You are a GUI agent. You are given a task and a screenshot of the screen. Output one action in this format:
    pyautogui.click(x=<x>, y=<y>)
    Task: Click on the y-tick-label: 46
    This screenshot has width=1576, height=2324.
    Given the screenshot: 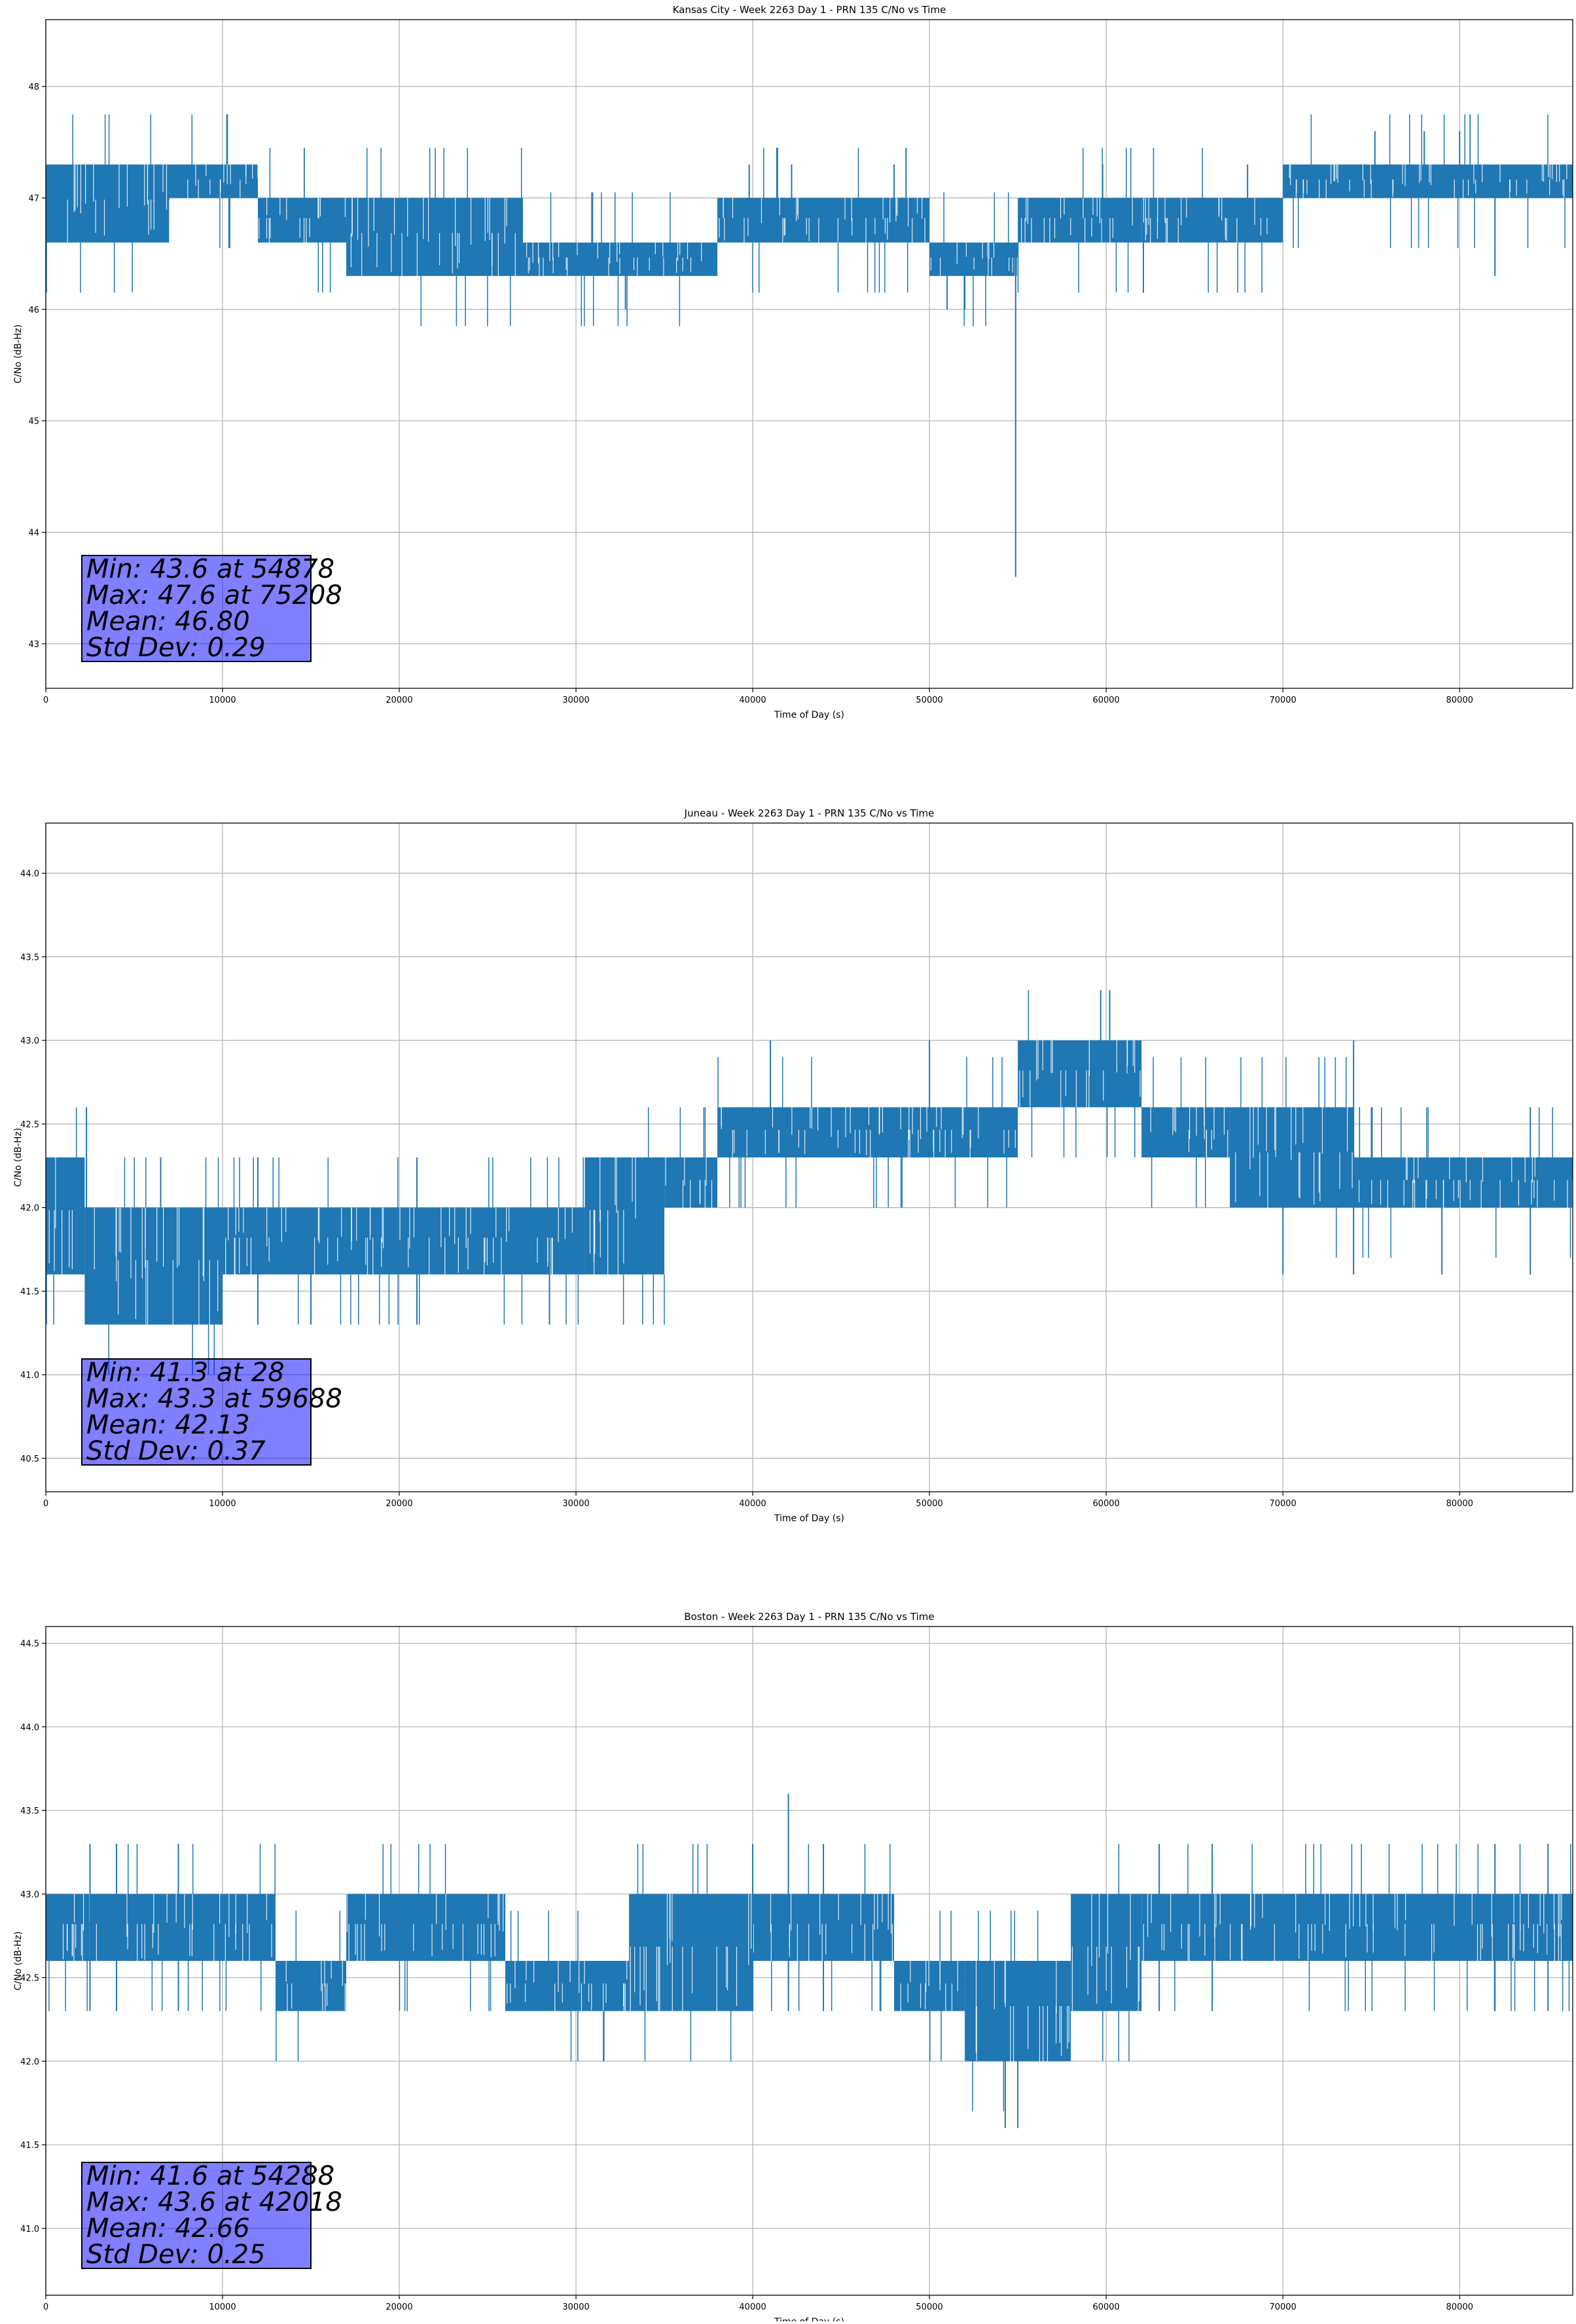 What is the action you would take?
    pyautogui.click(x=33, y=310)
    